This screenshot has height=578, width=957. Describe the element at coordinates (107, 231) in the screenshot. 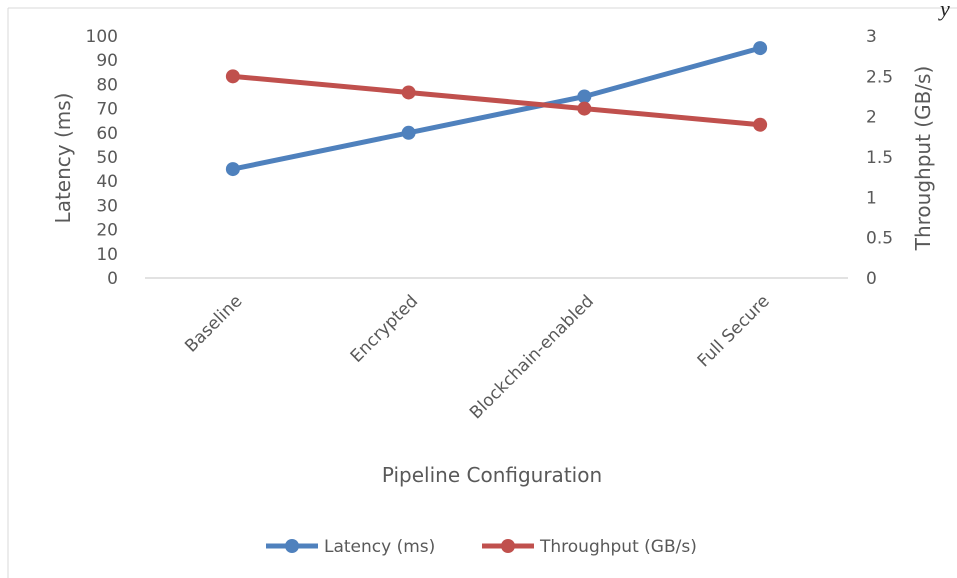

I see `y-tick-label: 20` at that location.